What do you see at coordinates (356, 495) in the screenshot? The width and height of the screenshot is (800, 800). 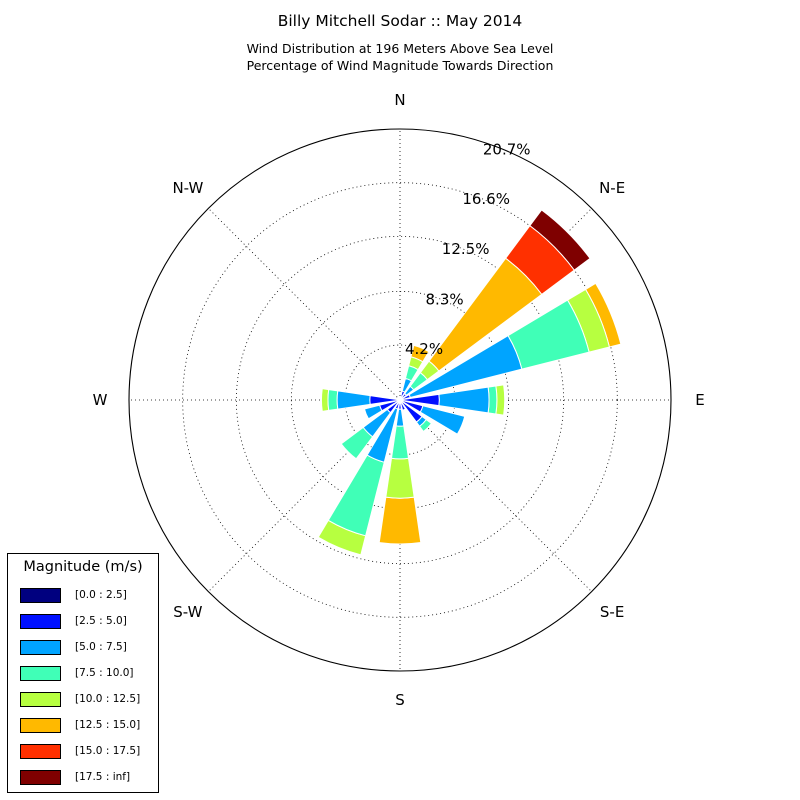 I see `wedge-dir-202.5-bin-3` at bounding box center [356, 495].